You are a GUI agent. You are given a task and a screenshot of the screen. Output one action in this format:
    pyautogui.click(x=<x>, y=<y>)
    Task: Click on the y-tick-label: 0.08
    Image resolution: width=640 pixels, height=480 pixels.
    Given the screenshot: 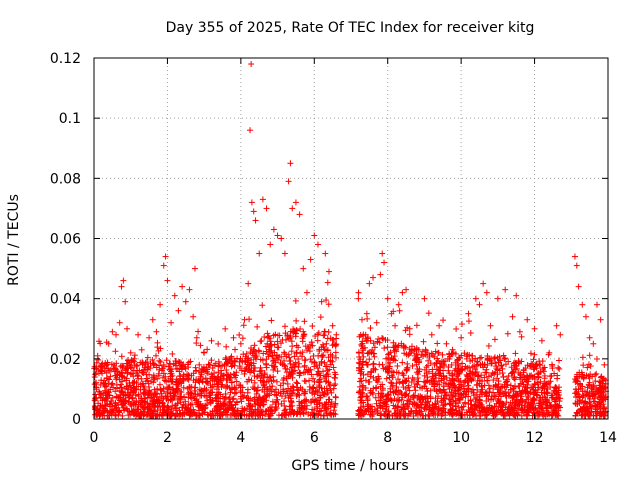 What is the action you would take?
    pyautogui.click(x=65, y=179)
    